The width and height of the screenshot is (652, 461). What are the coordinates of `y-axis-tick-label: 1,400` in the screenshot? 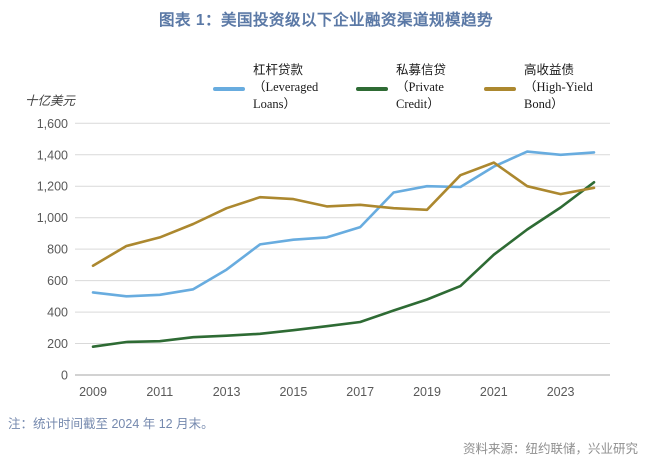 It's located at (52, 155).